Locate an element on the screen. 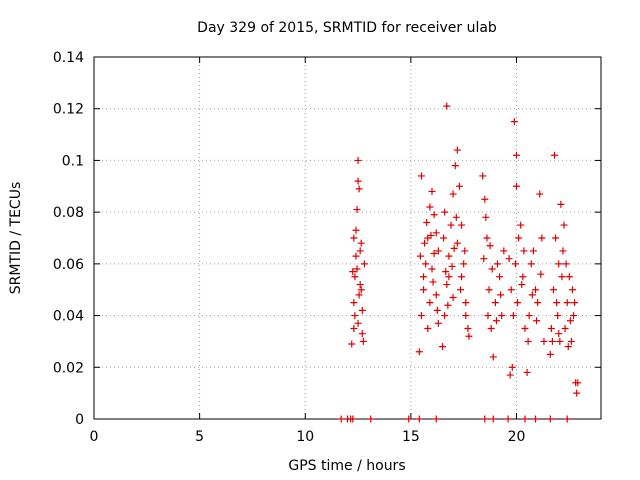  x-tick-label: 15 is located at coordinates (411, 437).